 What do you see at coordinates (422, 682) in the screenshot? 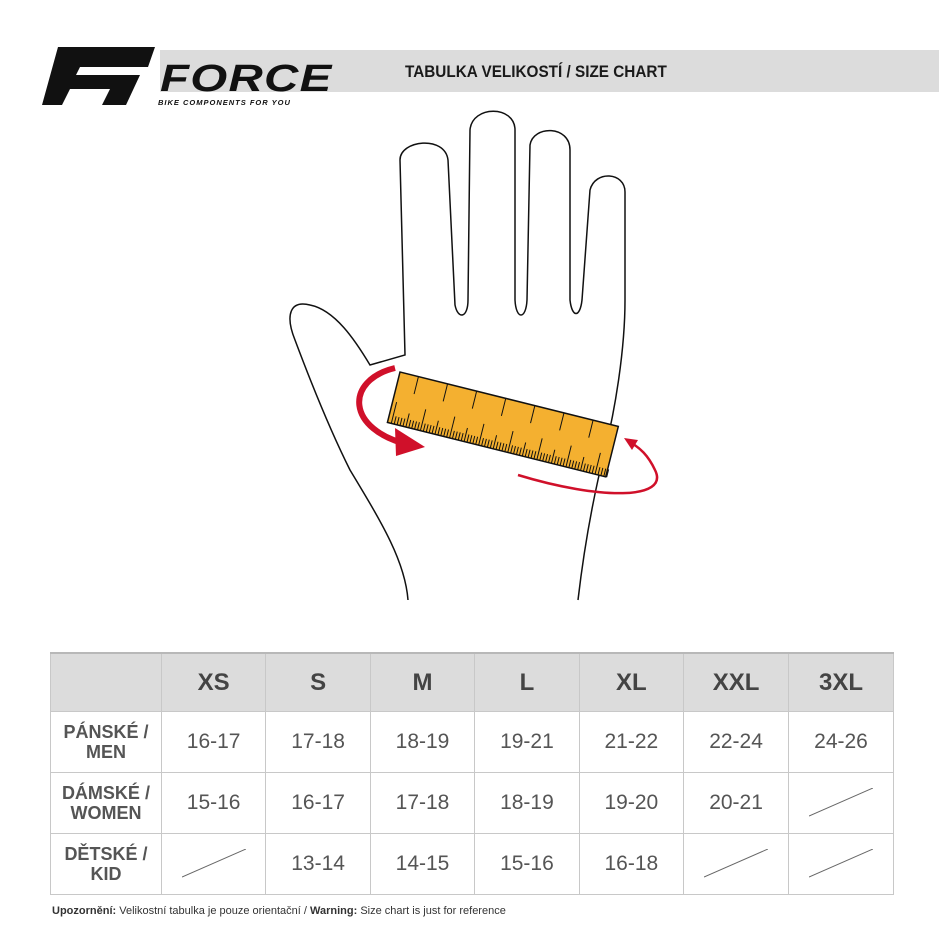
I see `size-header: M` at bounding box center [422, 682].